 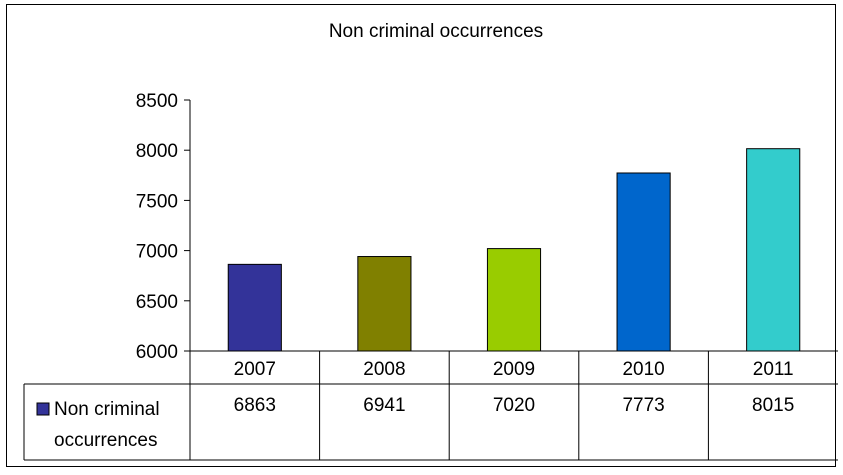 I want to click on category-label: 2010, so click(x=643, y=369).